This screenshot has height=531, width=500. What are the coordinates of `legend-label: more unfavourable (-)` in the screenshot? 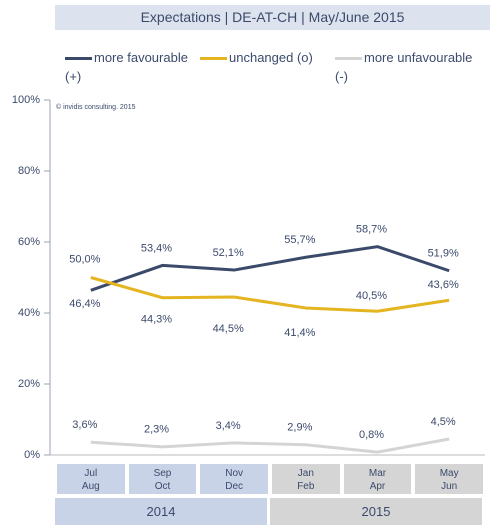 It's located at (404, 67).